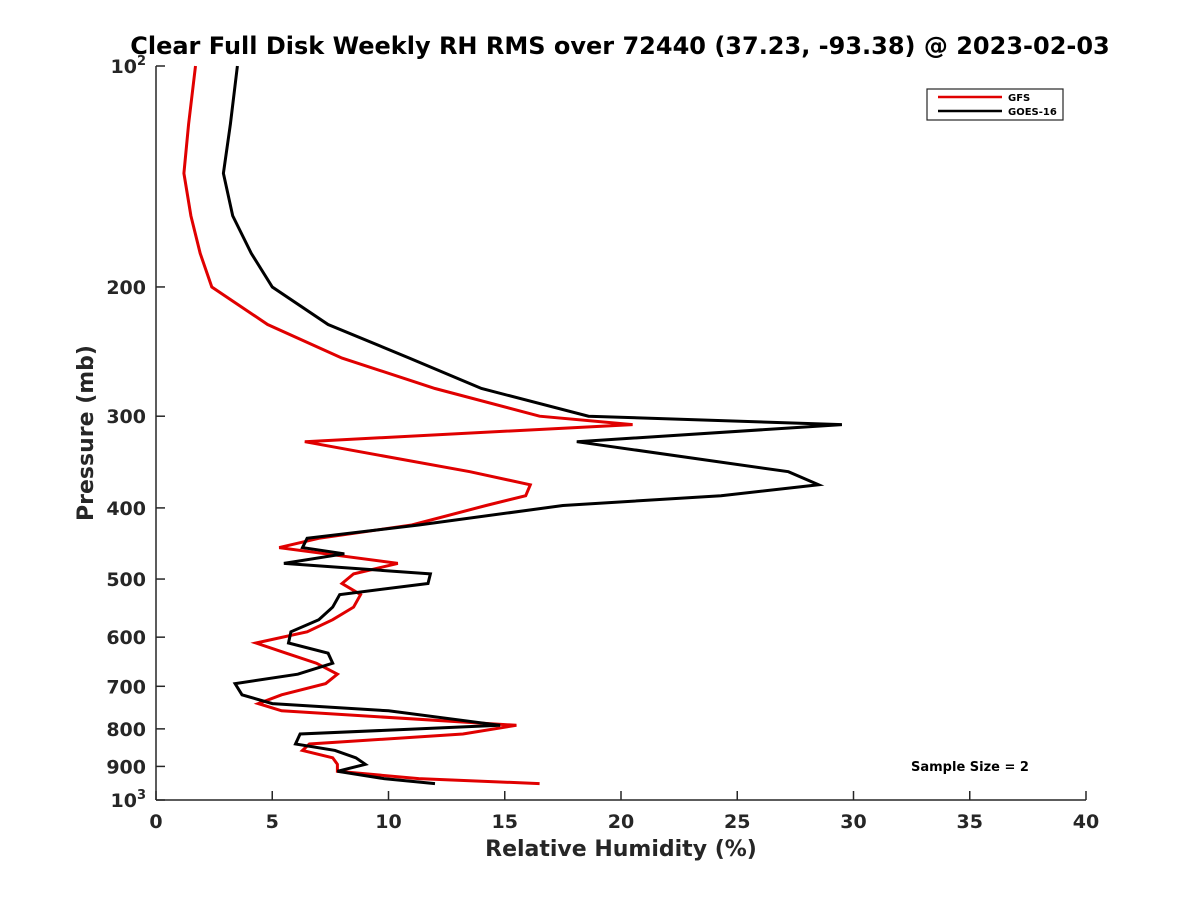 This screenshot has width=1200, height=900. I want to click on y-tick-label: 600, so click(126, 638).